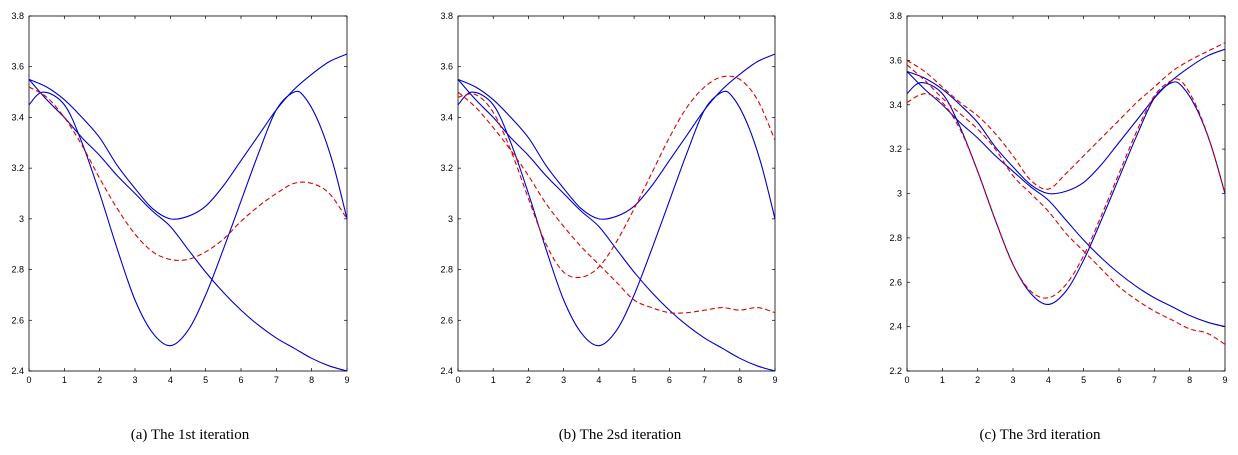  What do you see at coordinates (190, 435) in the screenshot?
I see `chart-a-caption: (a) The 1st iteration` at bounding box center [190, 435].